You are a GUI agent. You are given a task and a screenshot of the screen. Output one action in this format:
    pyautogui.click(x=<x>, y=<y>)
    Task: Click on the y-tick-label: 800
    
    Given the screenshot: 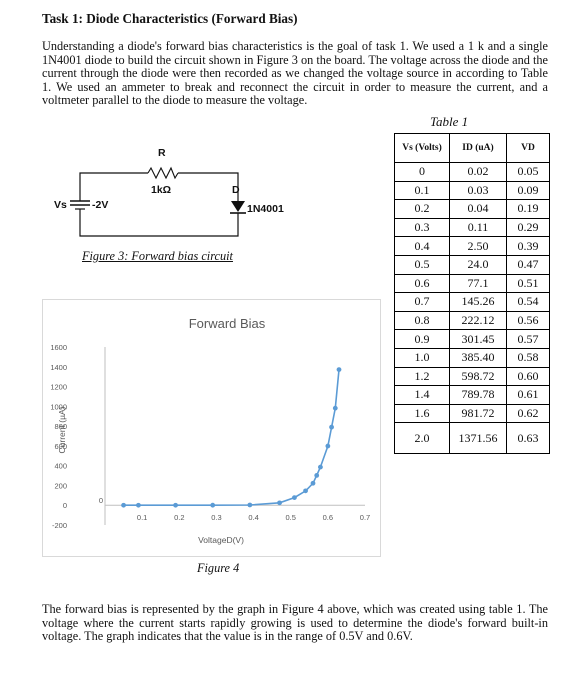 What is the action you would take?
    pyautogui.click(x=60, y=426)
    